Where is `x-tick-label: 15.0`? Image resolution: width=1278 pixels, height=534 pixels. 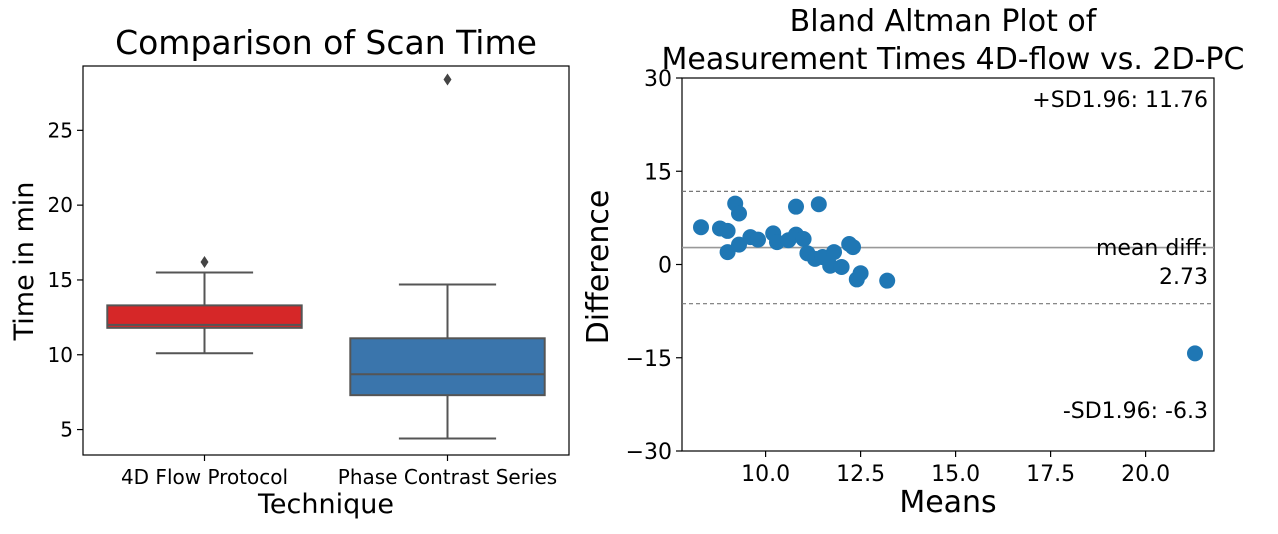 x-tick-label: 15.0 is located at coordinates (955, 474).